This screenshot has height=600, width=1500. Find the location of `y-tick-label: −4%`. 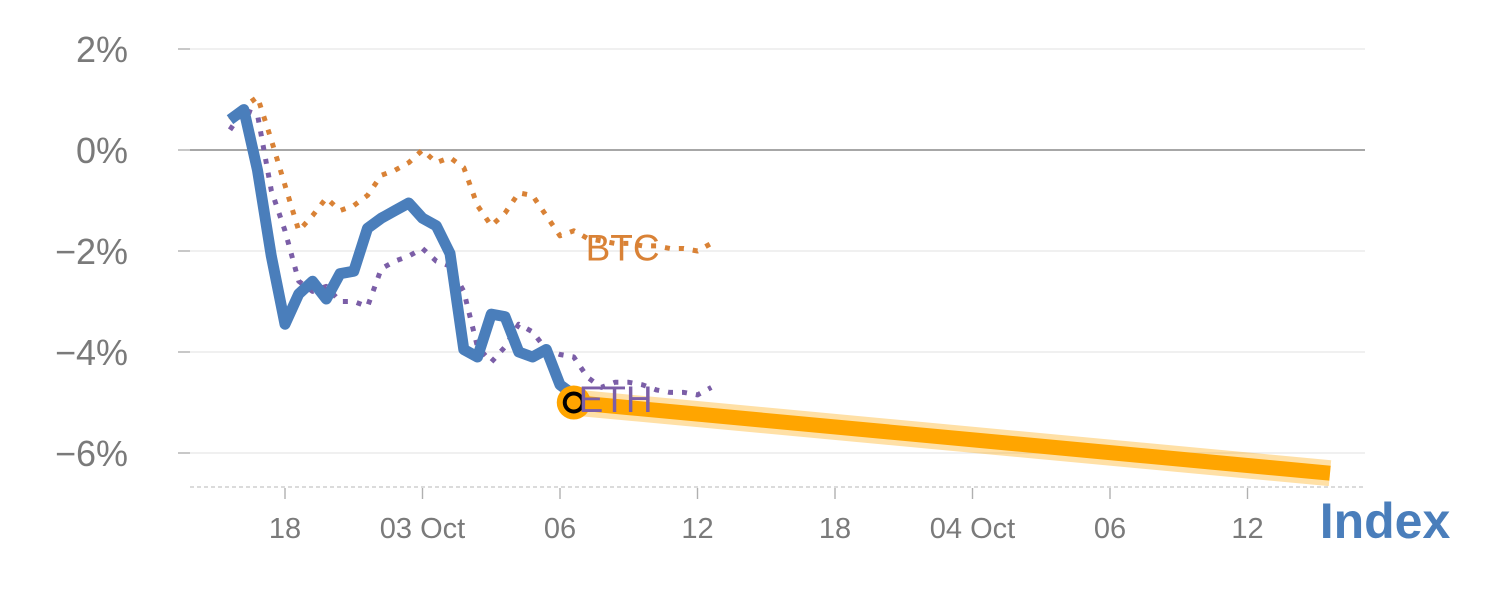

y-tick-label: −4% is located at coordinates (91, 352).